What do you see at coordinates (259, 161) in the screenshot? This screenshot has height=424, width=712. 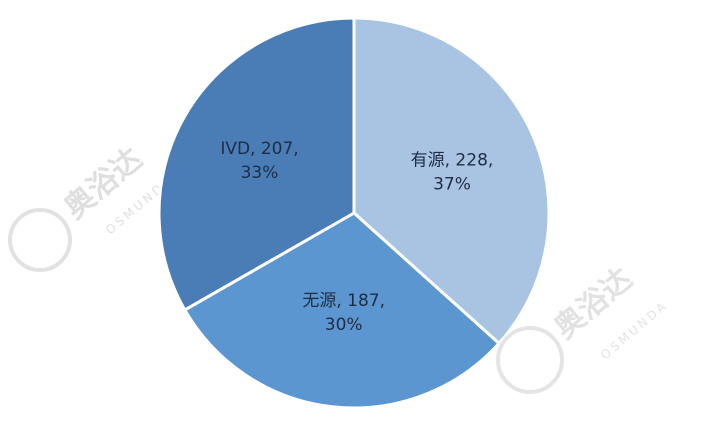 I see `data-label-2: IVD, 207, 33%` at bounding box center [259, 161].